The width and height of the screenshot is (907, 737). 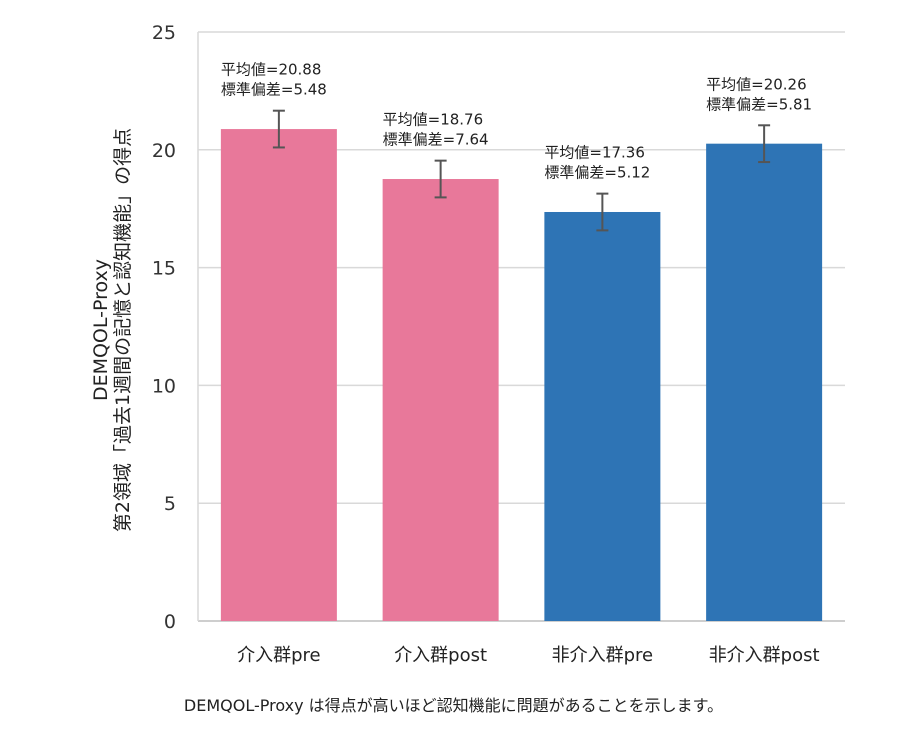 What do you see at coordinates (764, 655) in the screenshot?
I see `x-tick-4: 非介入群post` at bounding box center [764, 655].